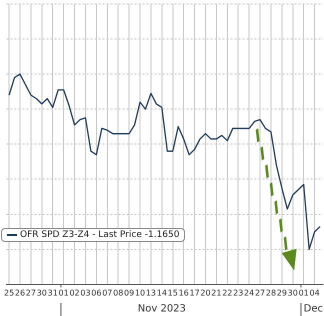 The width and height of the screenshot is (324, 316). What do you see at coordinates (129, 293) in the screenshot?
I see `x-tick-label: 09` at bounding box center [129, 293].